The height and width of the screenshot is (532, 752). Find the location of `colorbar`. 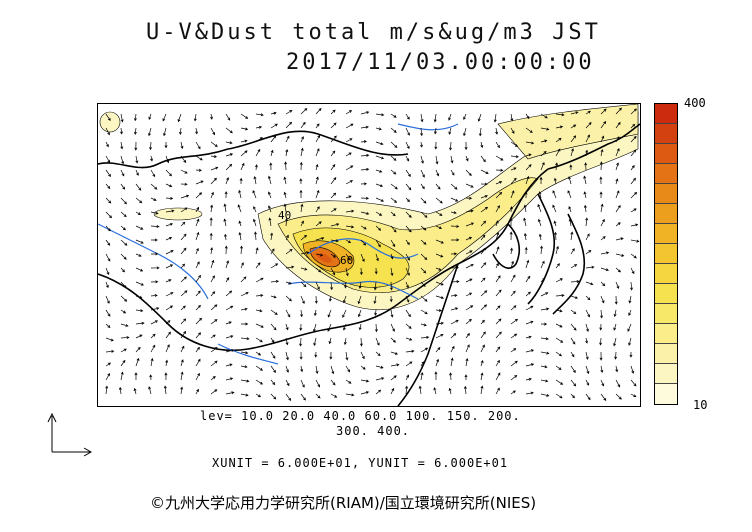

colorbar is located at coordinates (666, 254).